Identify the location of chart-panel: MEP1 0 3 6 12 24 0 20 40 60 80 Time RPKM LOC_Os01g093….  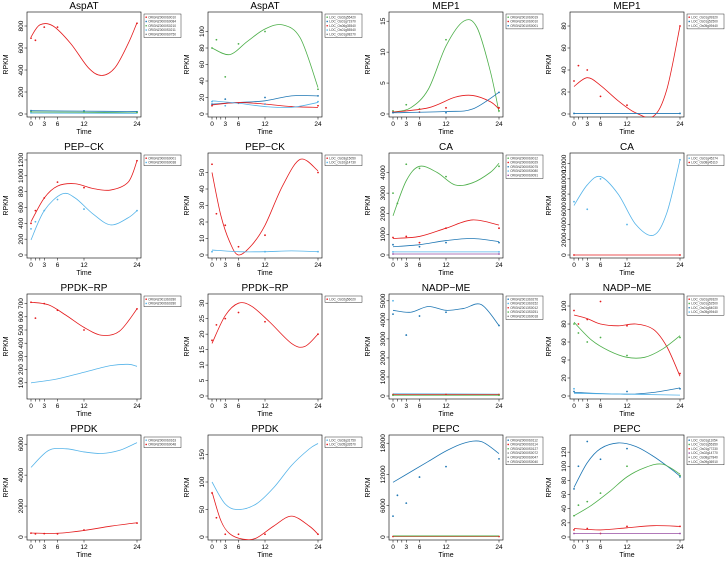
(635, 68).